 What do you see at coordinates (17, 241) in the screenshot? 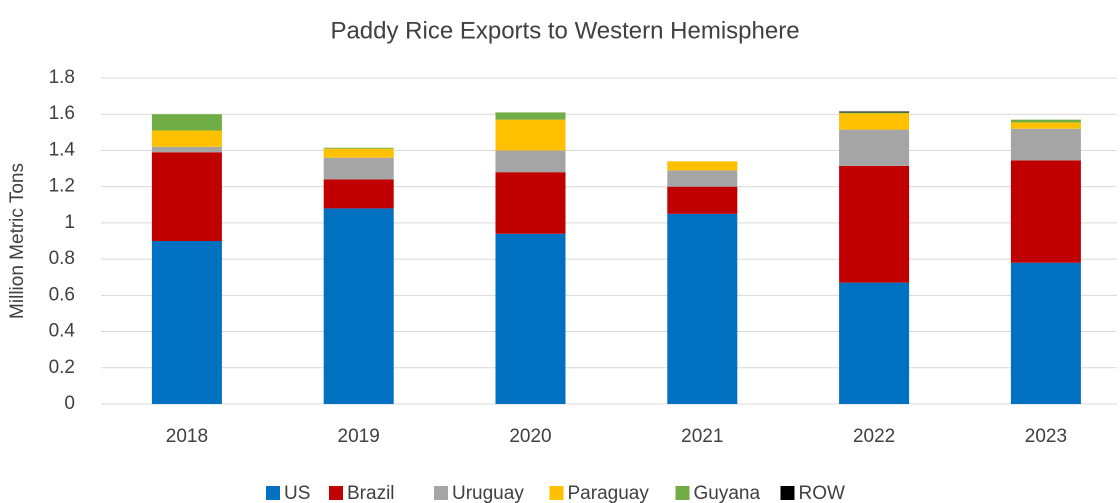
I see `y-axis-label: Million Metric Tons` at bounding box center [17, 241].